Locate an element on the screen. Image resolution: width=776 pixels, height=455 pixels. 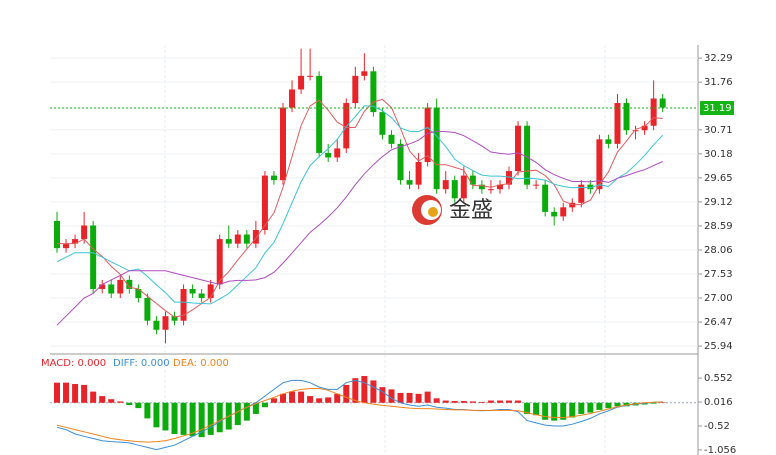
y-tick-label: 27.53 is located at coordinates (718, 274).